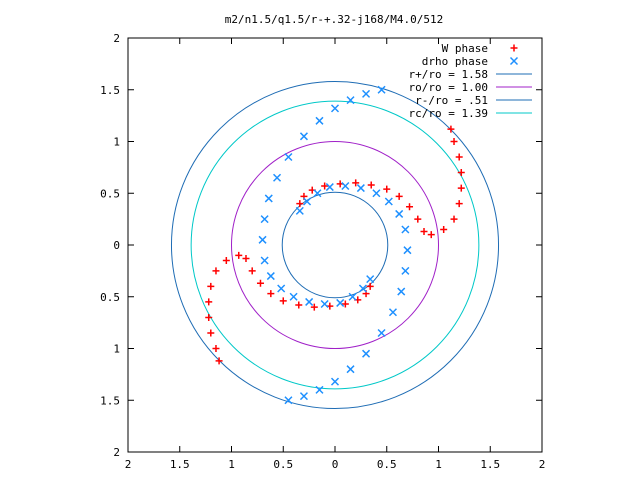 The width and height of the screenshot is (640, 480). Describe the element at coordinates (465, 48) in the screenshot. I see `legend-label: W phase` at that location.